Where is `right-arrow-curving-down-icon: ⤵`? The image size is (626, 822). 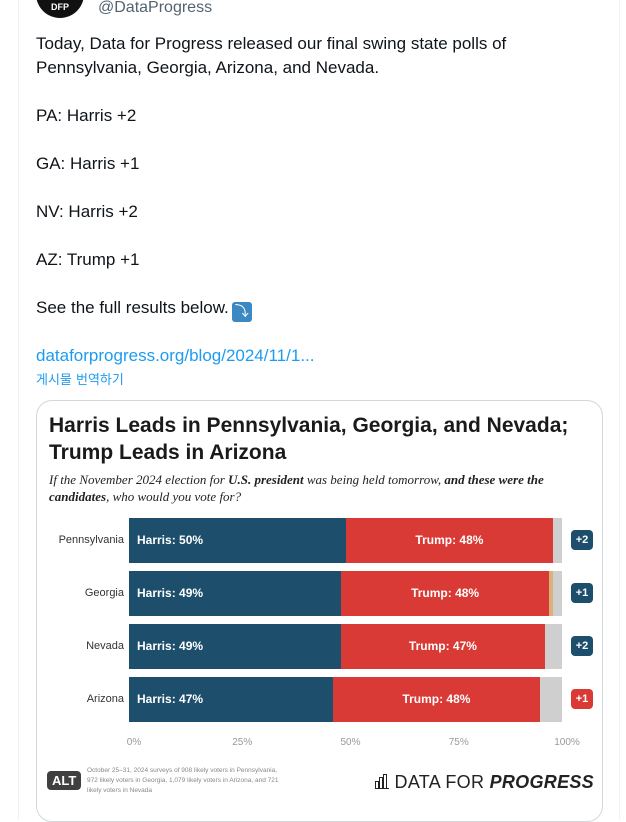 right-arrow-curving-down-icon: ⤵ is located at coordinates (241, 312).